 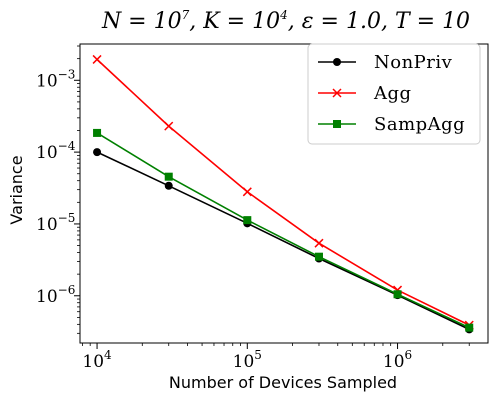 What do you see at coordinates (247, 360) in the screenshot?
I see `x-tick-label-1: 10⁵` at bounding box center [247, 360].